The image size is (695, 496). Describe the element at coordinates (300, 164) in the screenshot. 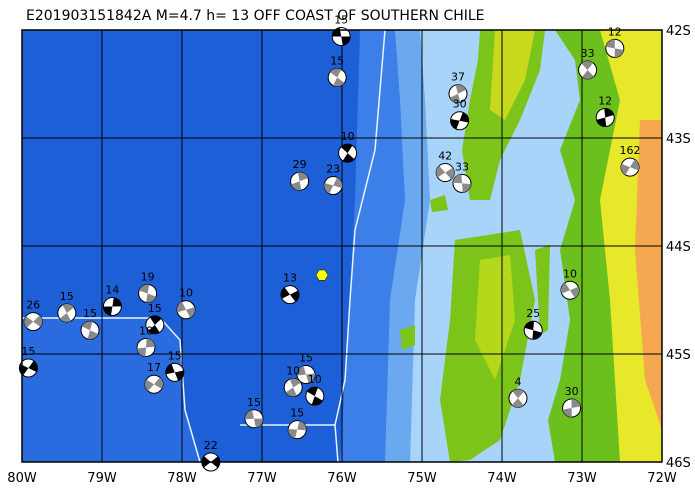

I see `depth-label: 29` at that location.